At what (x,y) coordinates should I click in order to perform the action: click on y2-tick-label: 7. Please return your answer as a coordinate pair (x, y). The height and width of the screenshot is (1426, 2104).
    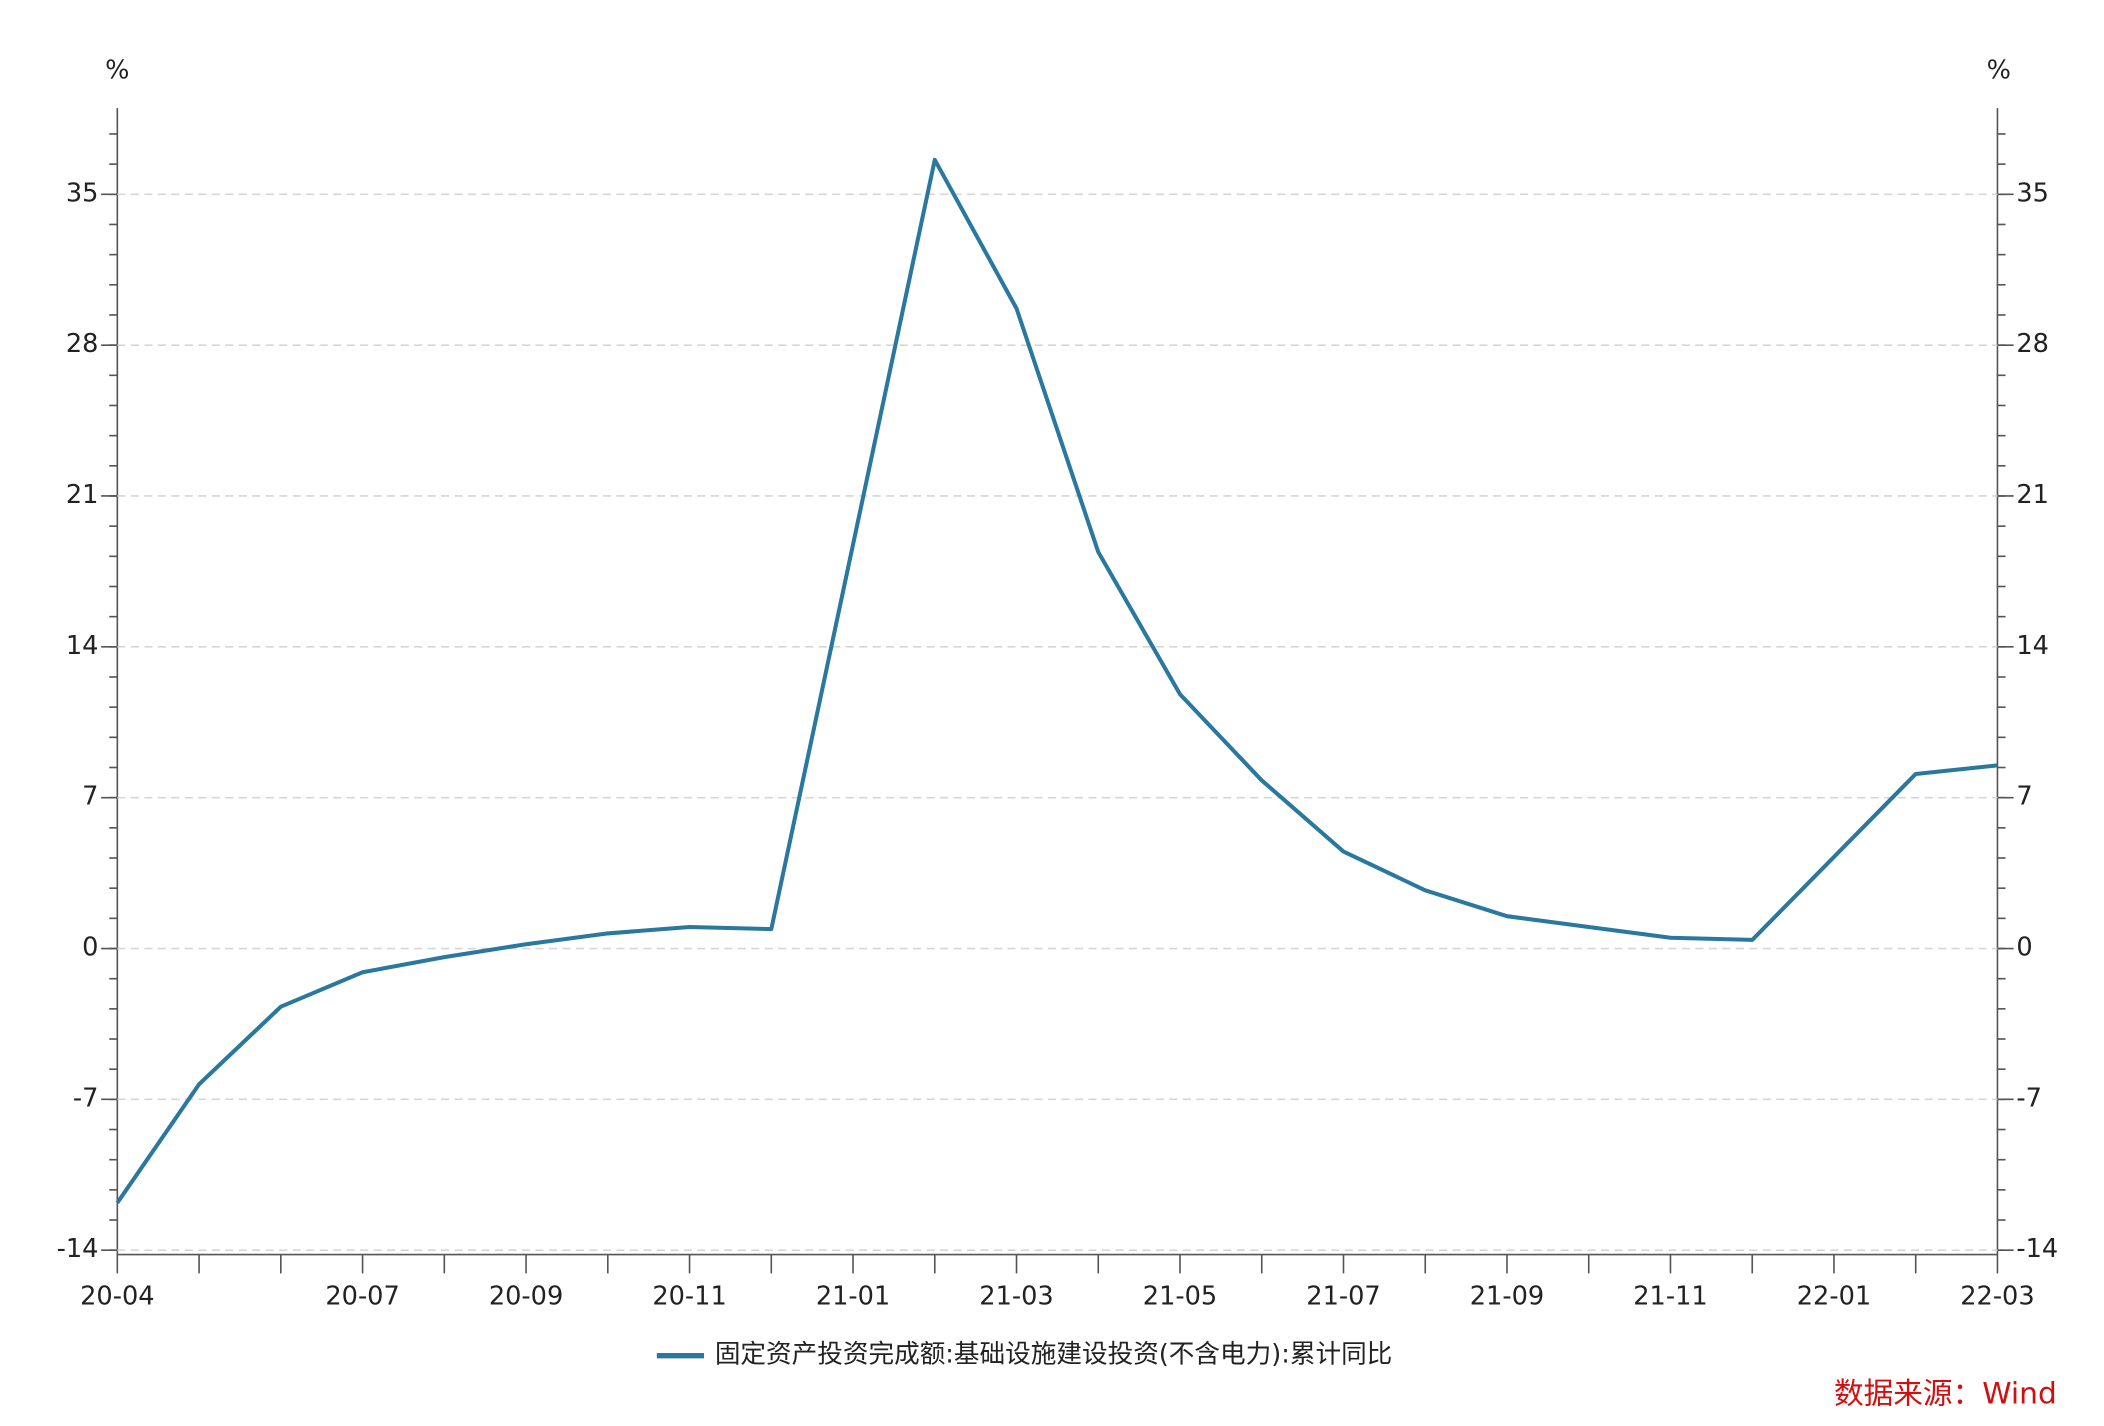
    Looking at the image, I should click on (2024, 797).